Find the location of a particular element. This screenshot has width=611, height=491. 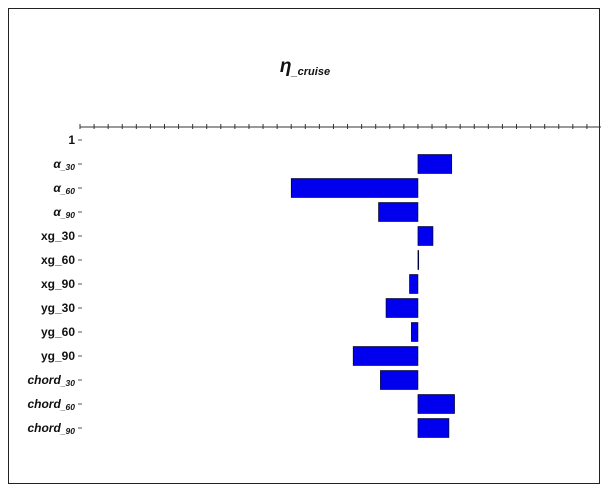

category-label: chord_60 is located at coordinates (51, 404).